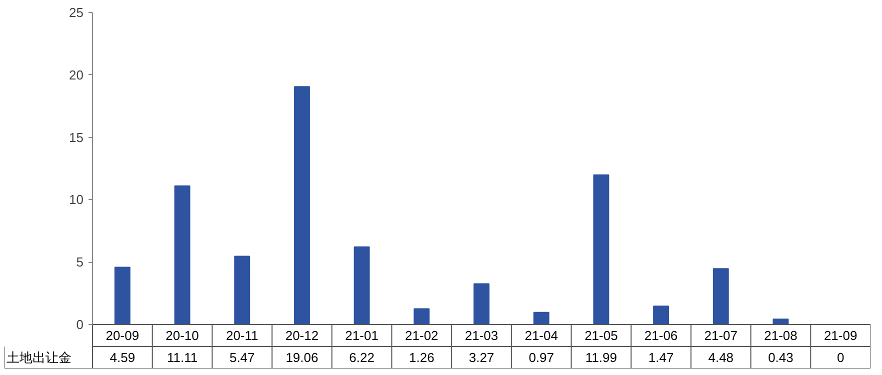 Image resolution: width=882 pixels, height=375 pixels. Describe the element at coordinates (421, 335) in the screenshot. I see `x-tick-label: 21-02` at that location.